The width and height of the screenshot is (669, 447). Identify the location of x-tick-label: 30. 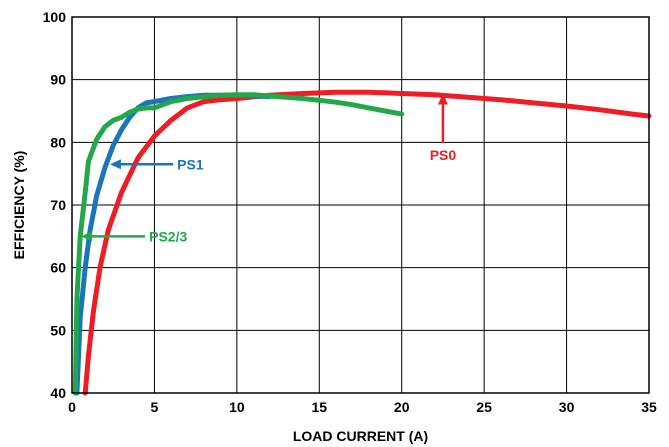
(567, 407).